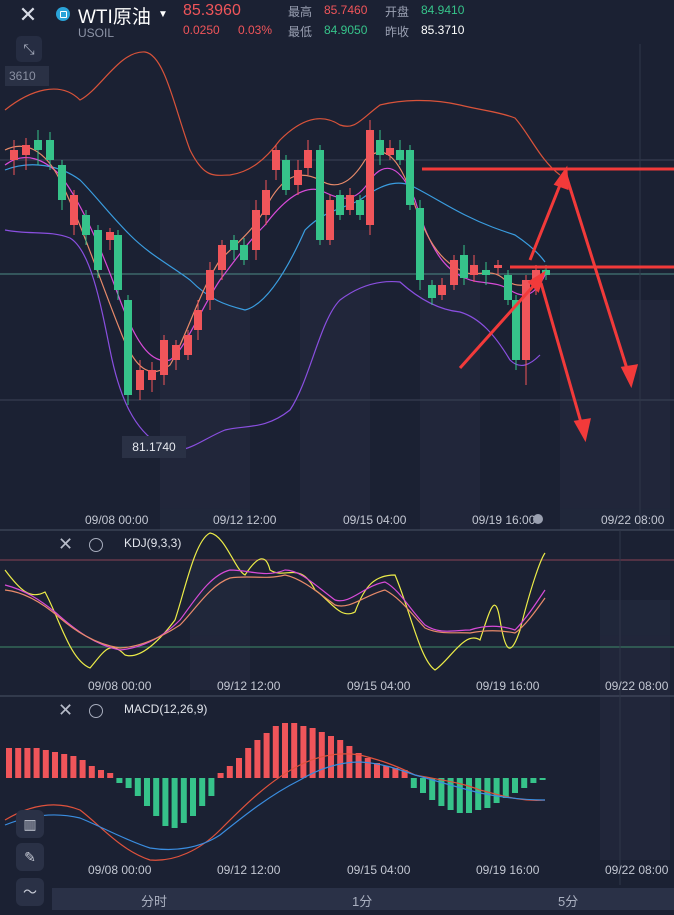 Image resolution: width=674 pixels, height=915 pixels. What do you see at coordinates (362, 901) in the screenshot?
I see `timeframe-1min: 1分` at bounding box center [362, 901].